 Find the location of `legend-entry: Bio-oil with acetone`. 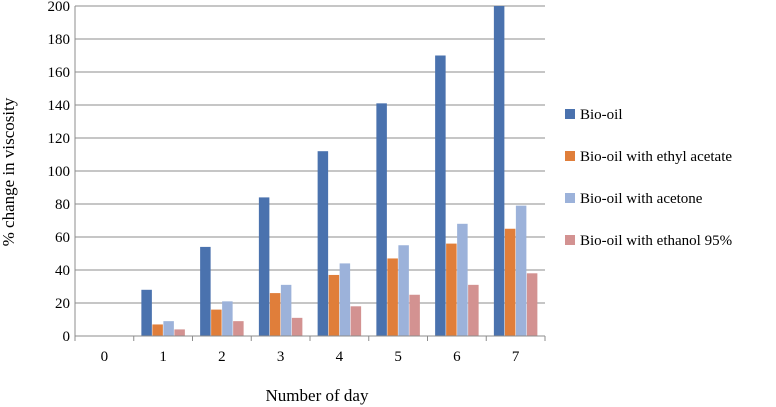

legend-entry: Bio-oil with acetone is located at coordinates (641, 199).